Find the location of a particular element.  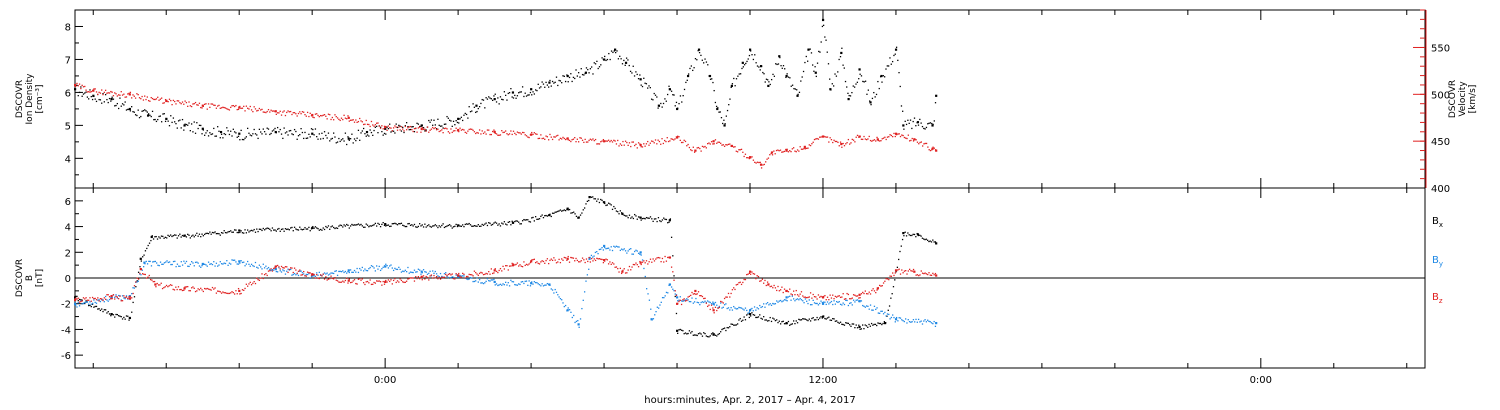

y-axis-title-line: B is located at coordinates (30, 278).